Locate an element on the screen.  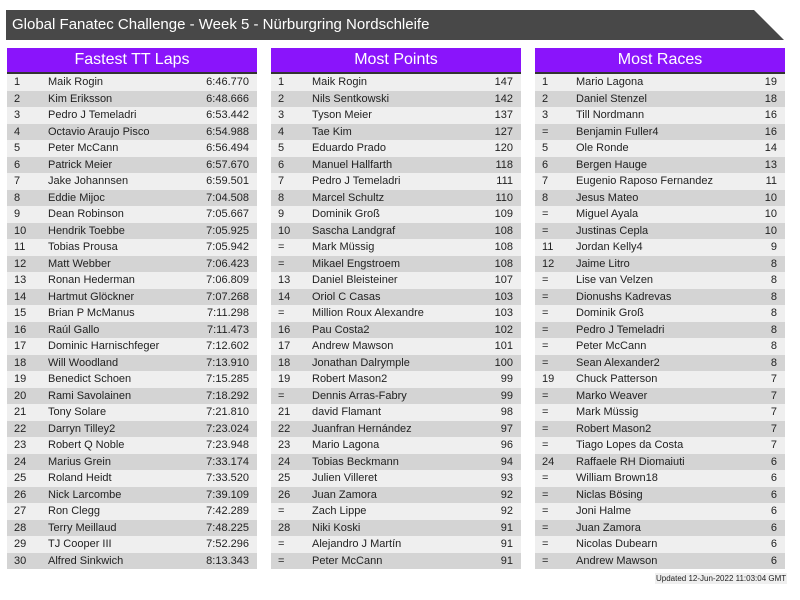
driver-name: Marius Grein is located at coordinates (79, 461).